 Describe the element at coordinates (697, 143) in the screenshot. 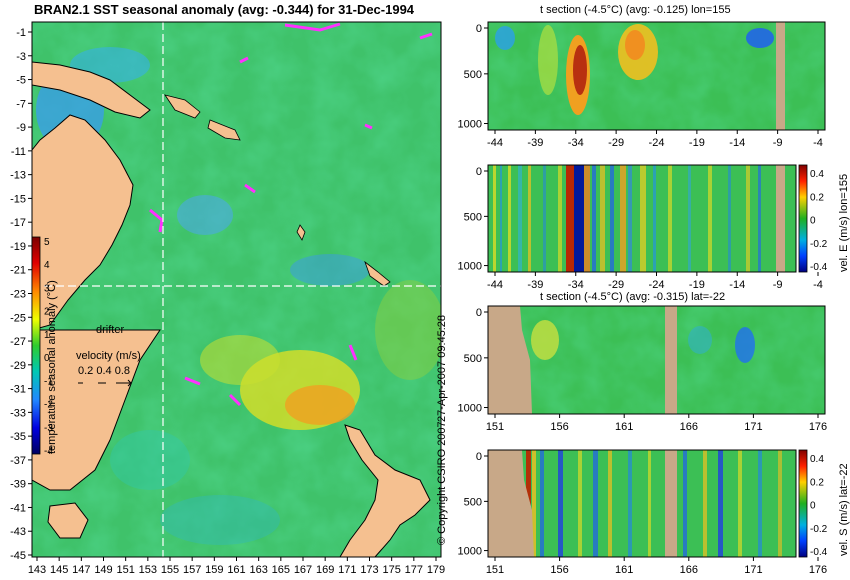

I see `panel-x-tick-label: -19` at that location.